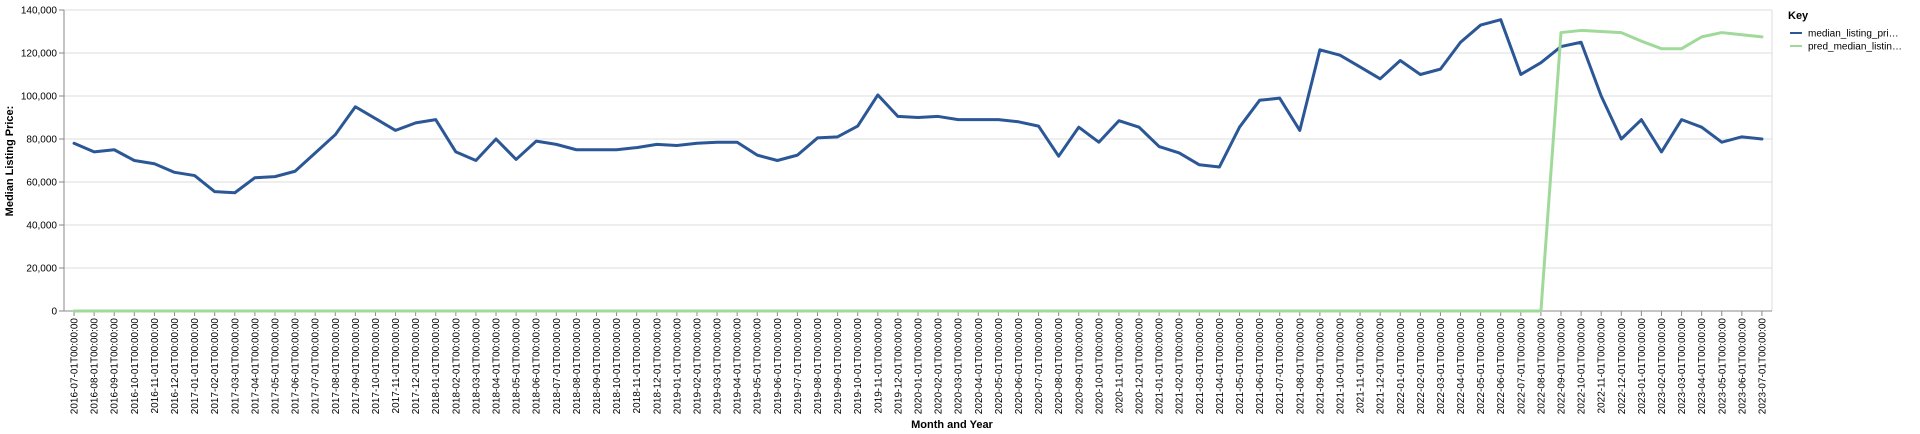 Image resolution: width=1920 pixels, height=434 pixels. What do you see at coordinates (155, 366) in the screenshot?
I see `x-tick-label: 2016-11-01T00:00:00` at bounding box center [155, 366].